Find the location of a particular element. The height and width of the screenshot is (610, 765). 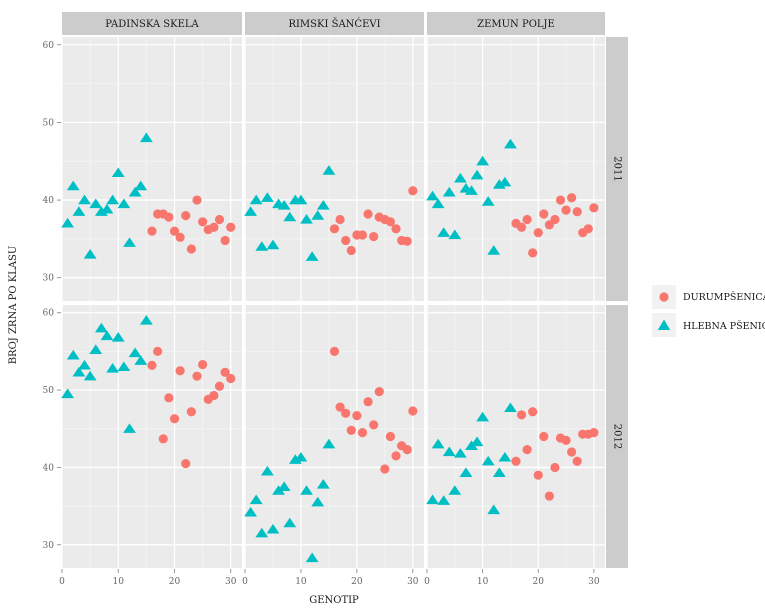

panel-padinska-skela-2011 is located at coordinates (151, 169).